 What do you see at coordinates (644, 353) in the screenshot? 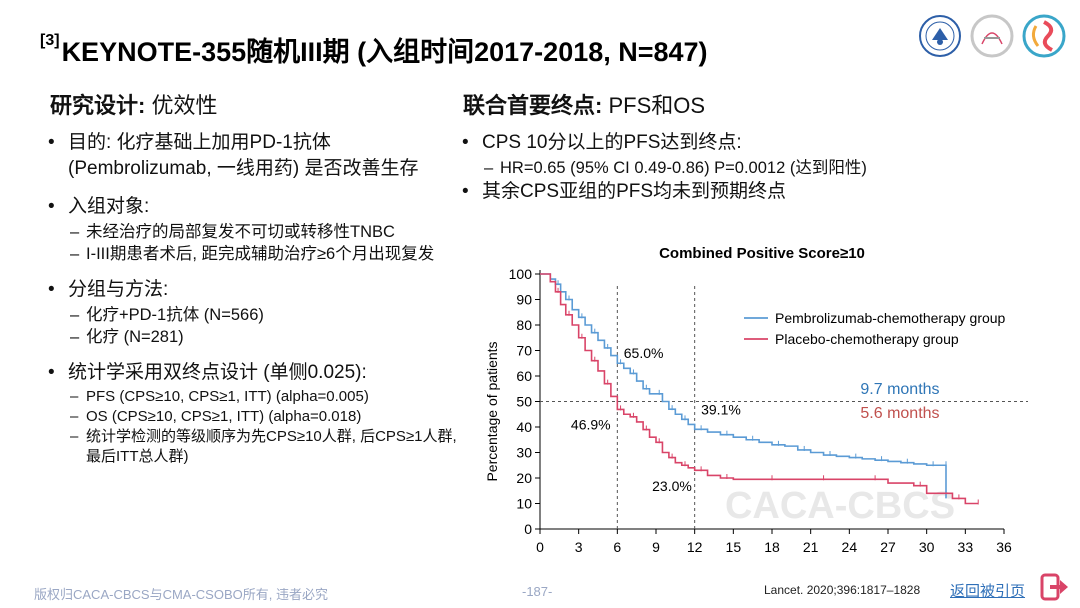
I see `chart-annotation: 65.0%` at bounding box center [644, 353].